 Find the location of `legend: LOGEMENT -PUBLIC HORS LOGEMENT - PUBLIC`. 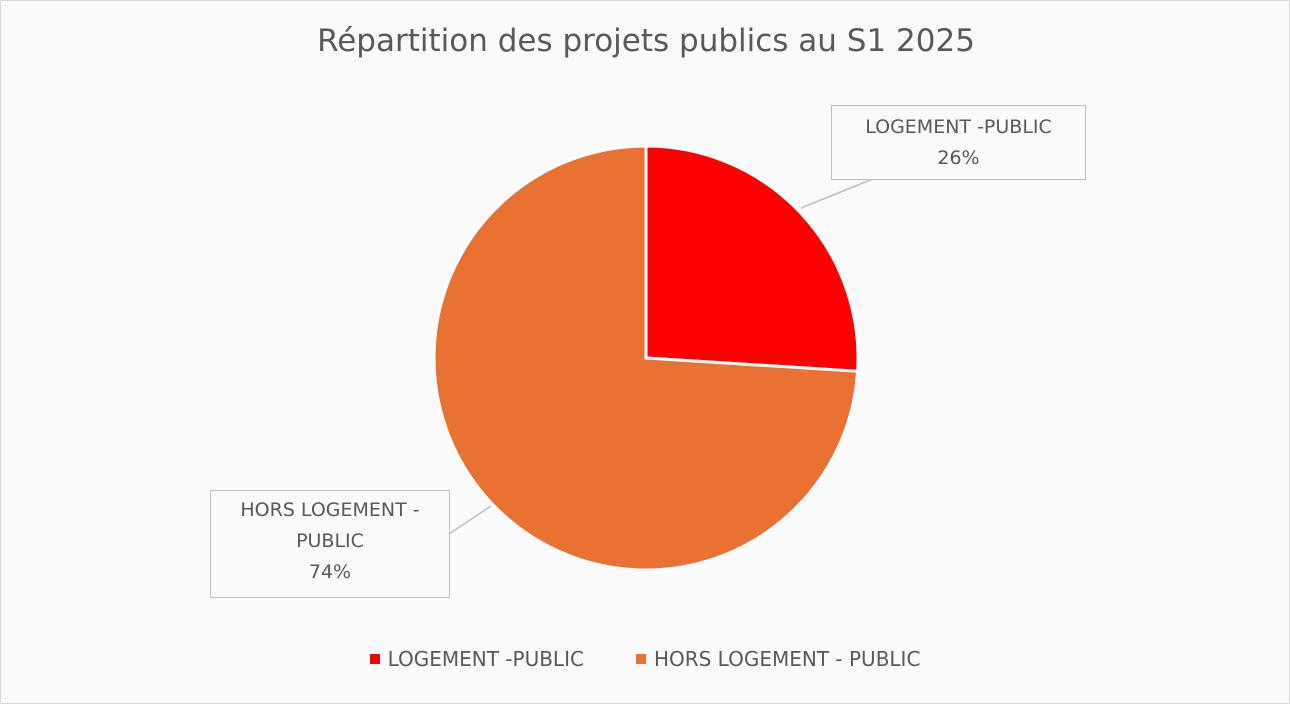

legend: LOGEMENT -PUBLIC HORS LOGEMENT - PUBLIC is located at coordinates (645, 659).